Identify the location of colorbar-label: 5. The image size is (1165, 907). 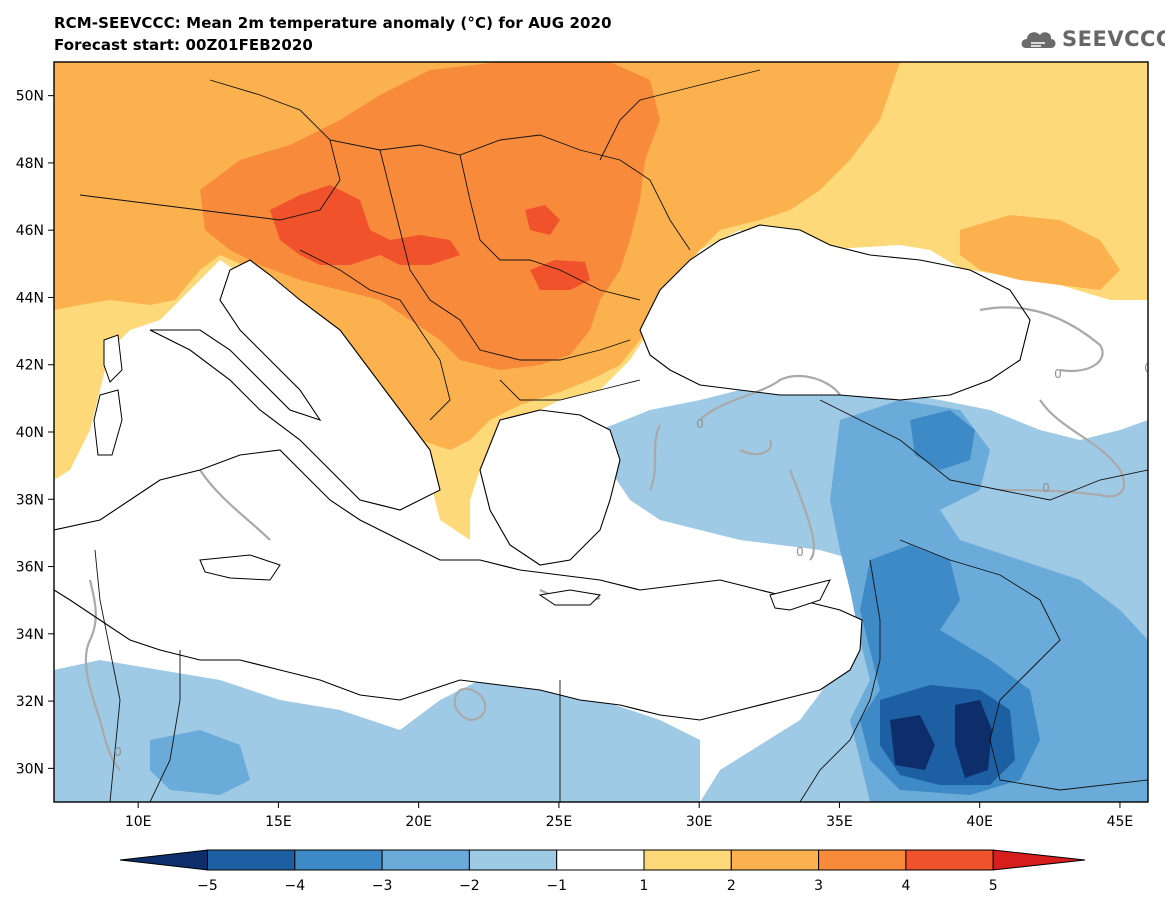
(993, 886).